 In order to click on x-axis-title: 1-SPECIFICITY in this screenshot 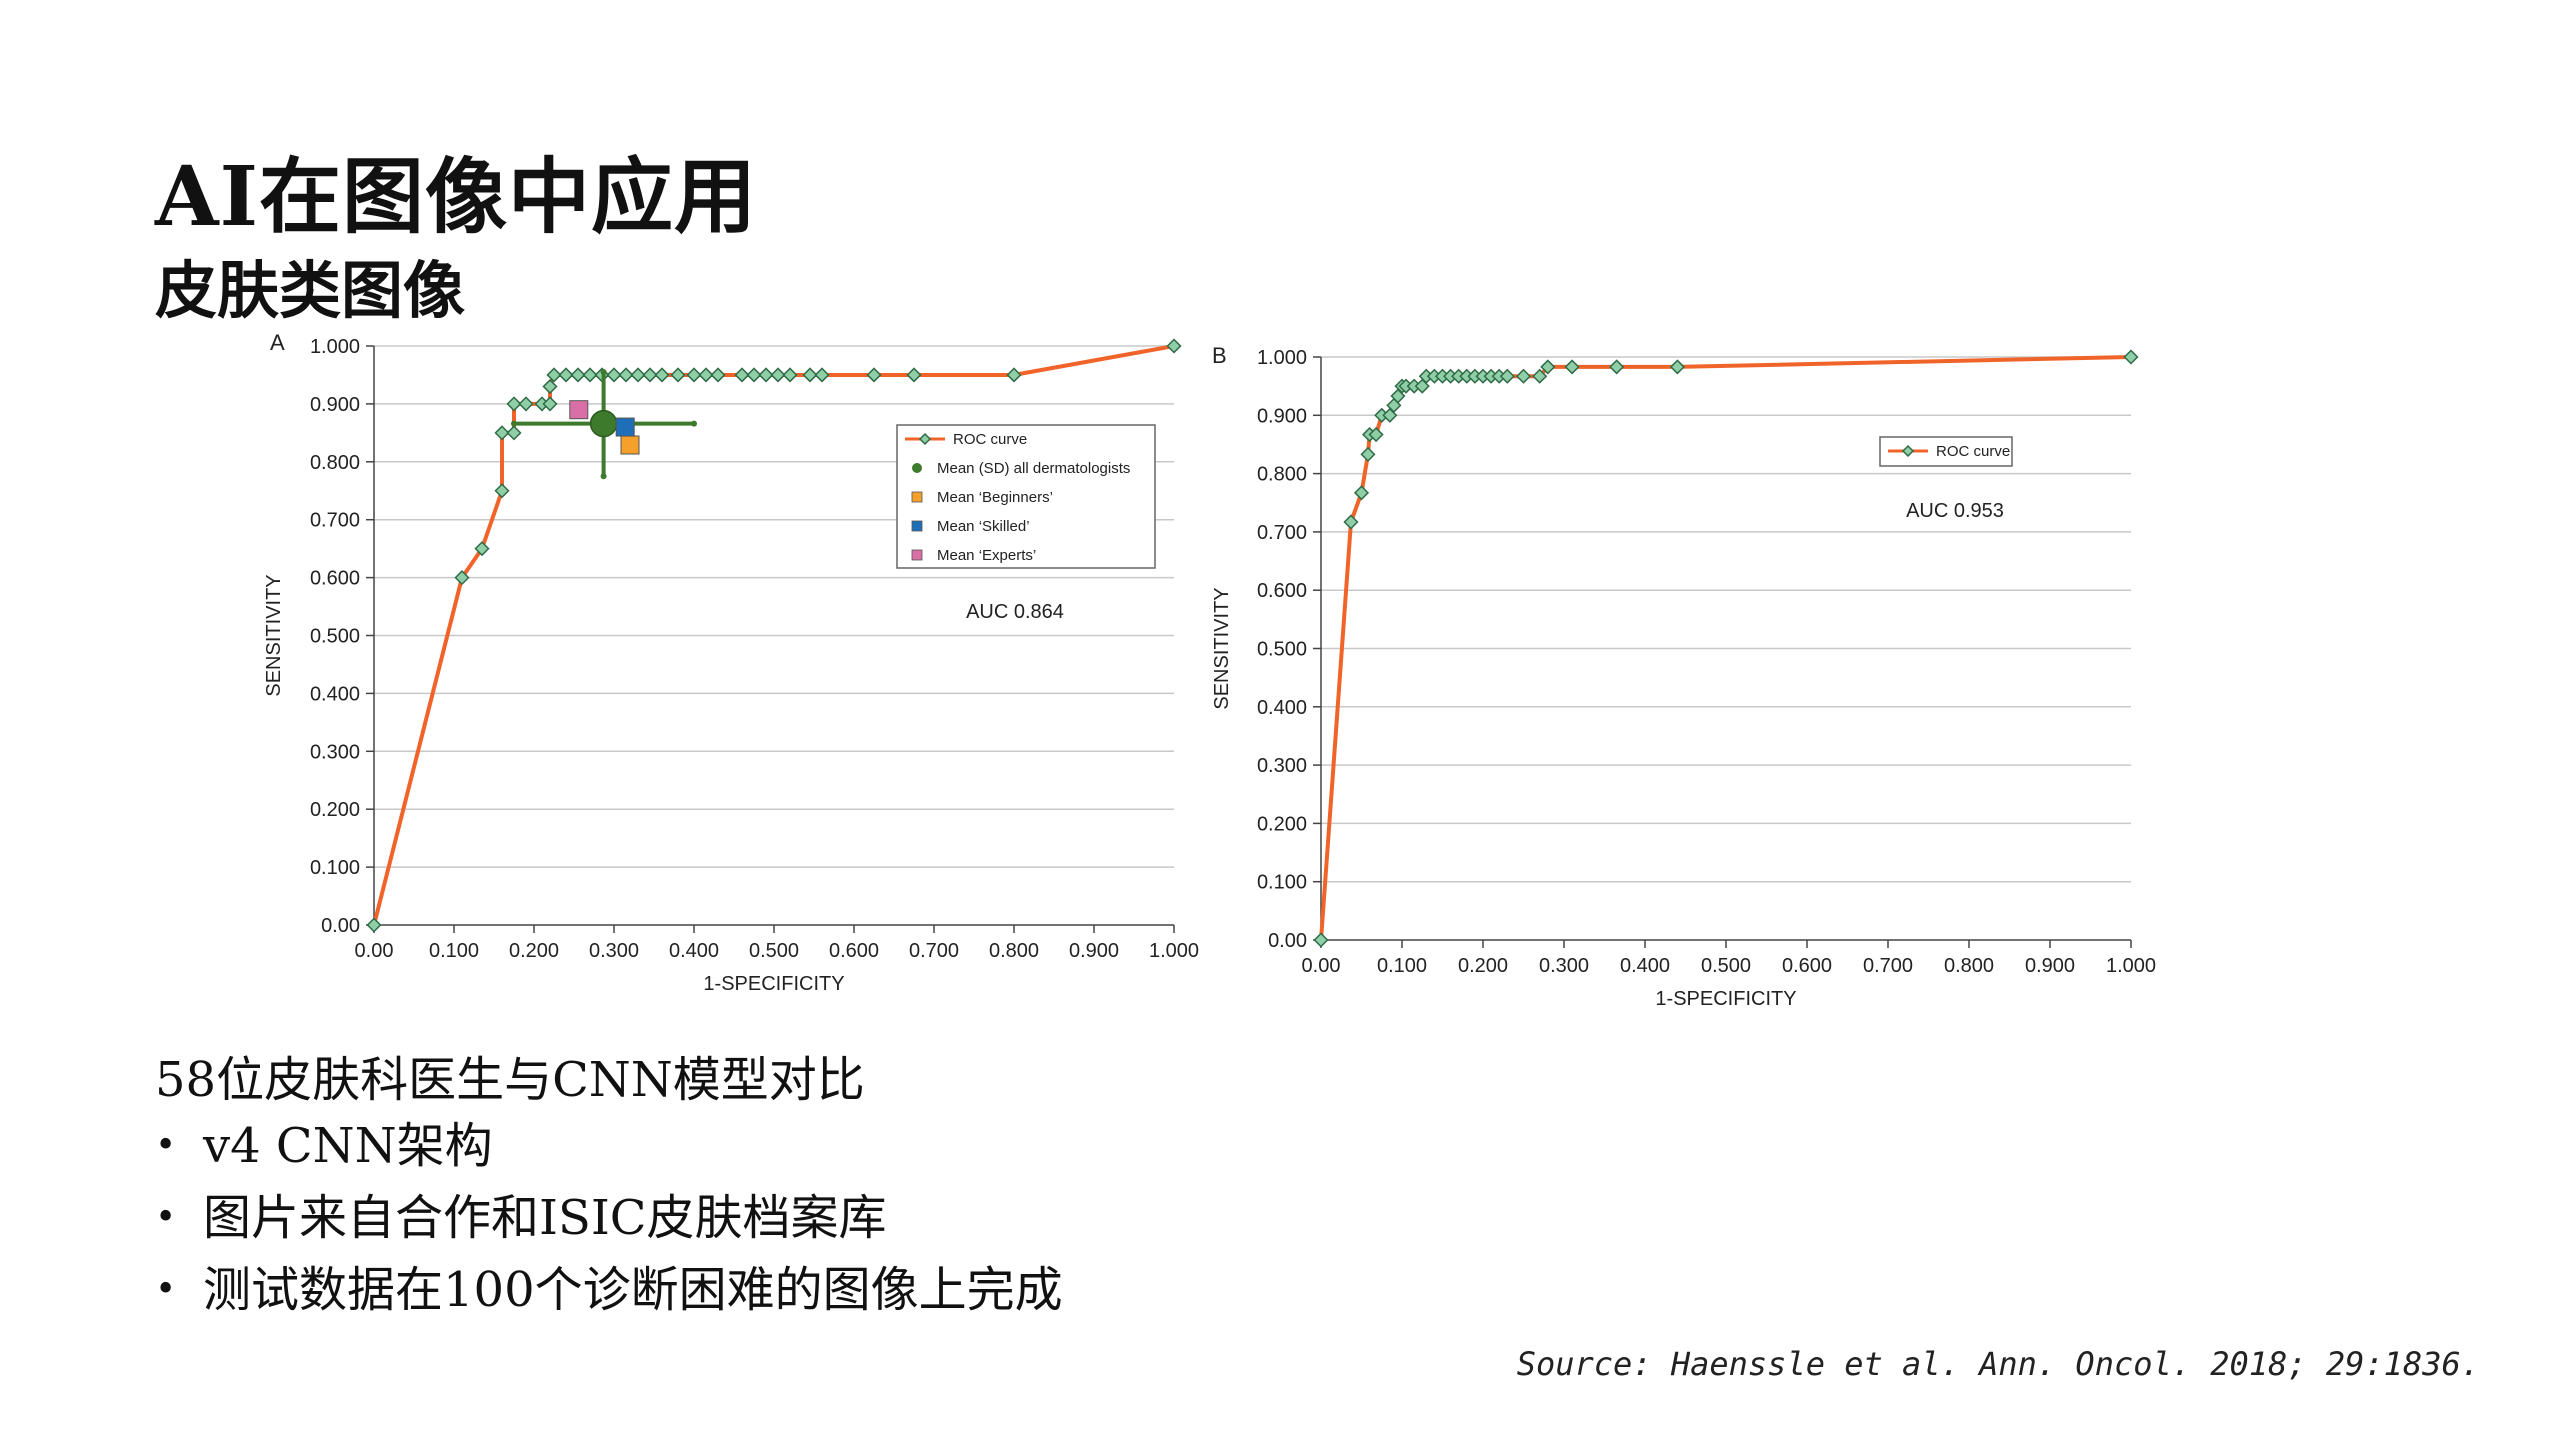, I will do `click(773, 984)`.